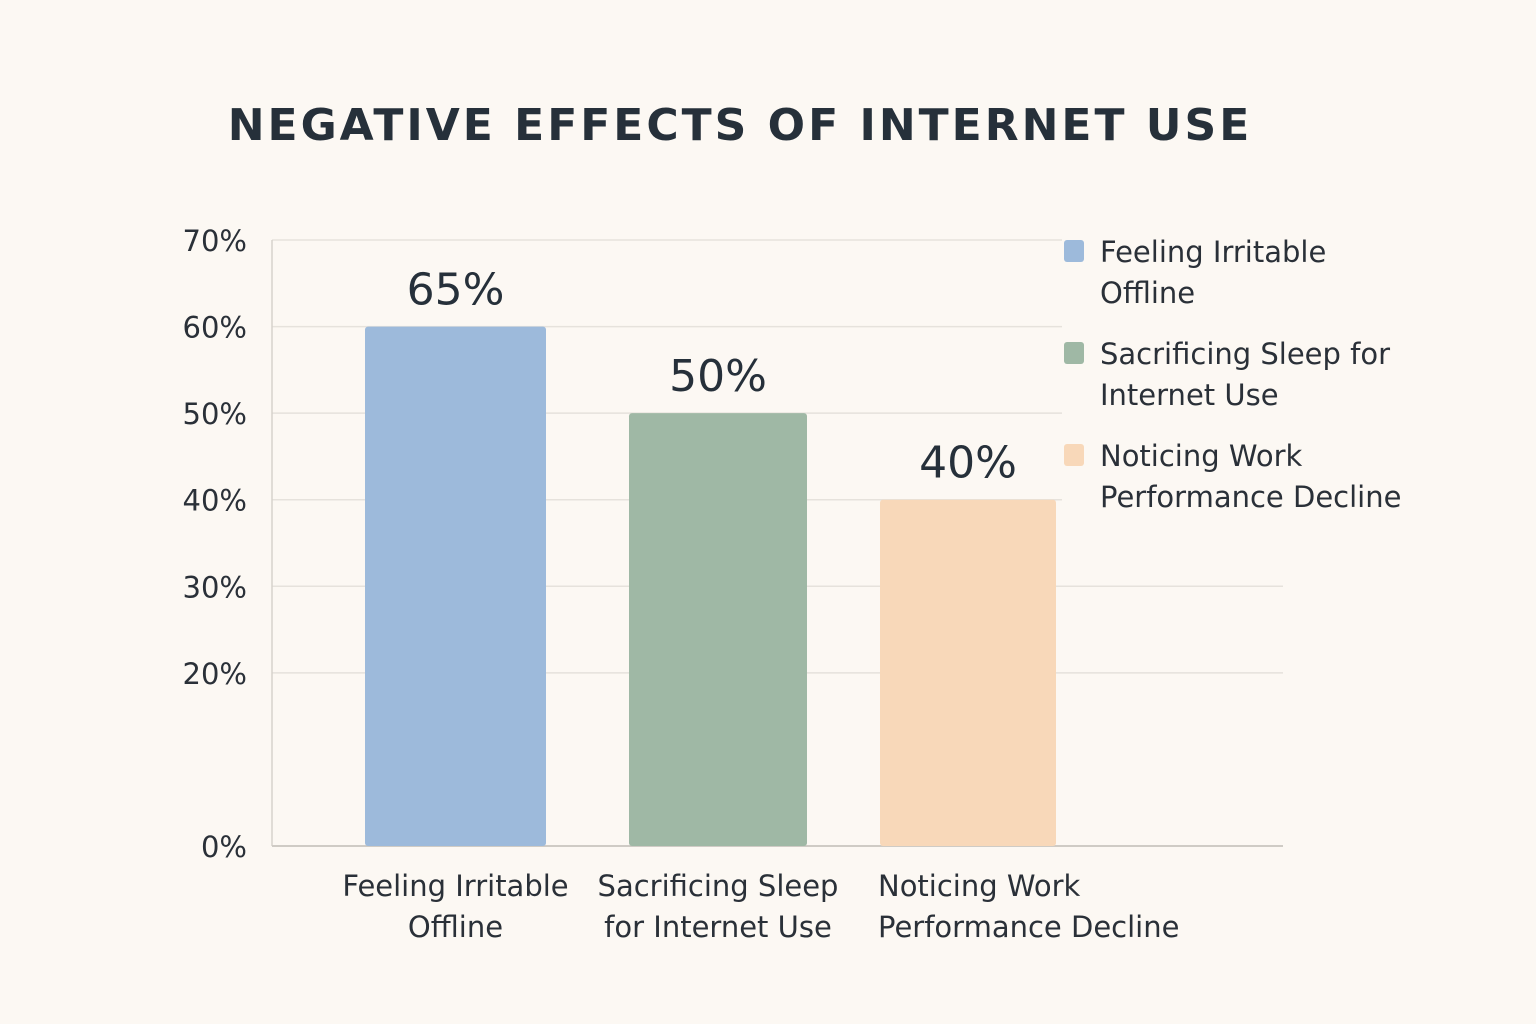 The height and width of the screenshot is (1024, 1536). I want to click on y-tick-label: 0%, so click(224, 847).